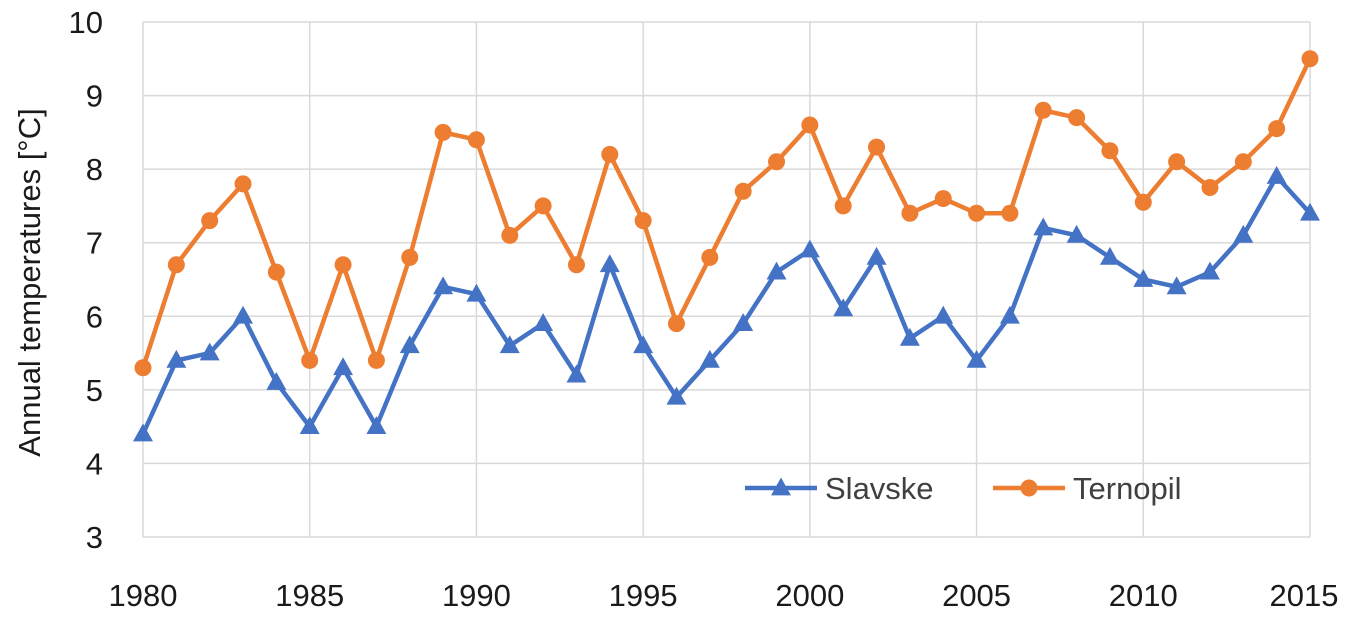  I want to click on x-tick-label: 2000, so click(809, 595).